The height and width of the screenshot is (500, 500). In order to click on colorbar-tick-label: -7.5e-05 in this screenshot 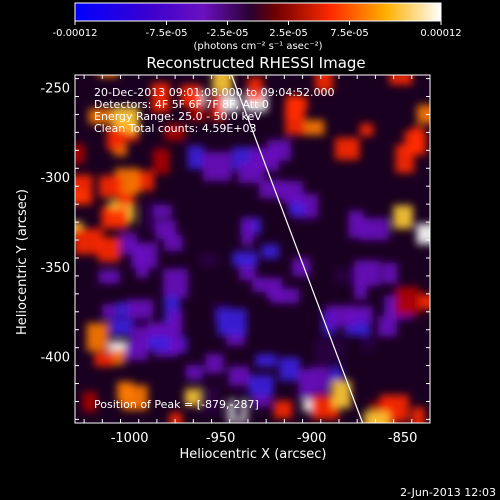, I will do `click(167, 33)`.